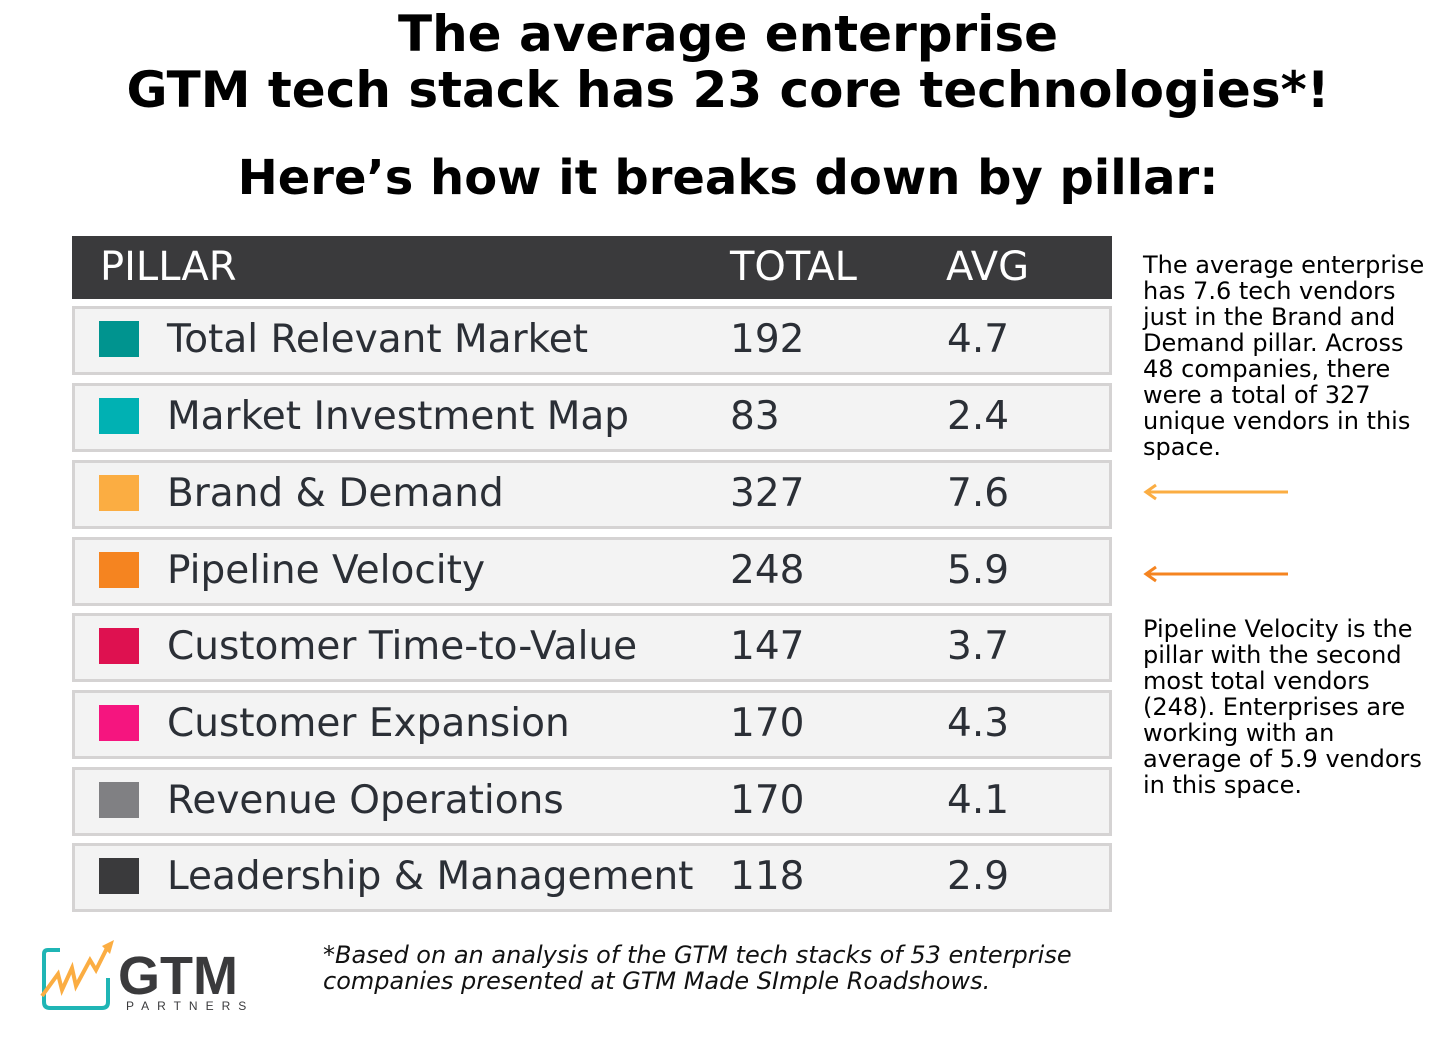 Image resolution: width=1456 pixels, height=1048 pixels. Describe the element at coordinates (592, 267) in the screenshot. I see `table-header: PILLAR TOTAL AVG` at that location.